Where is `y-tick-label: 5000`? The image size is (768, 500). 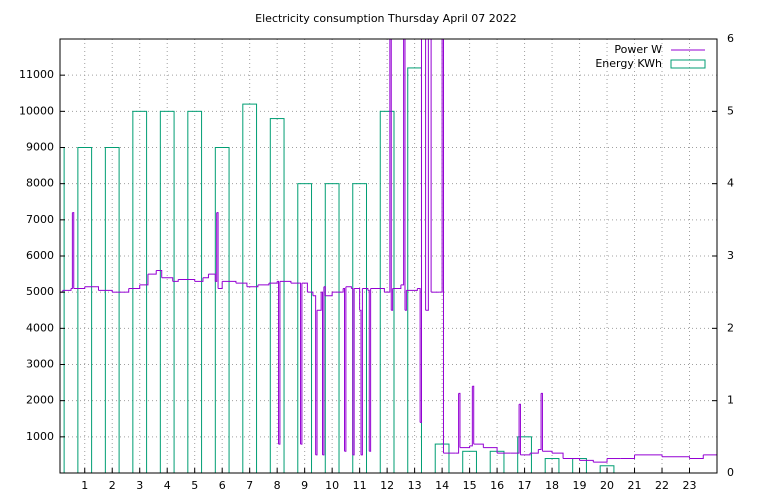 y-tick-label: 5000 is located at coordinates (40, 291).